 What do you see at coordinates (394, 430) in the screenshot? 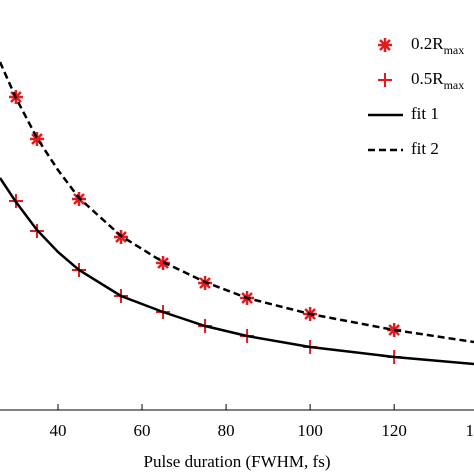
I see `x-tick-label: 120` at bounding box center [394, 430].